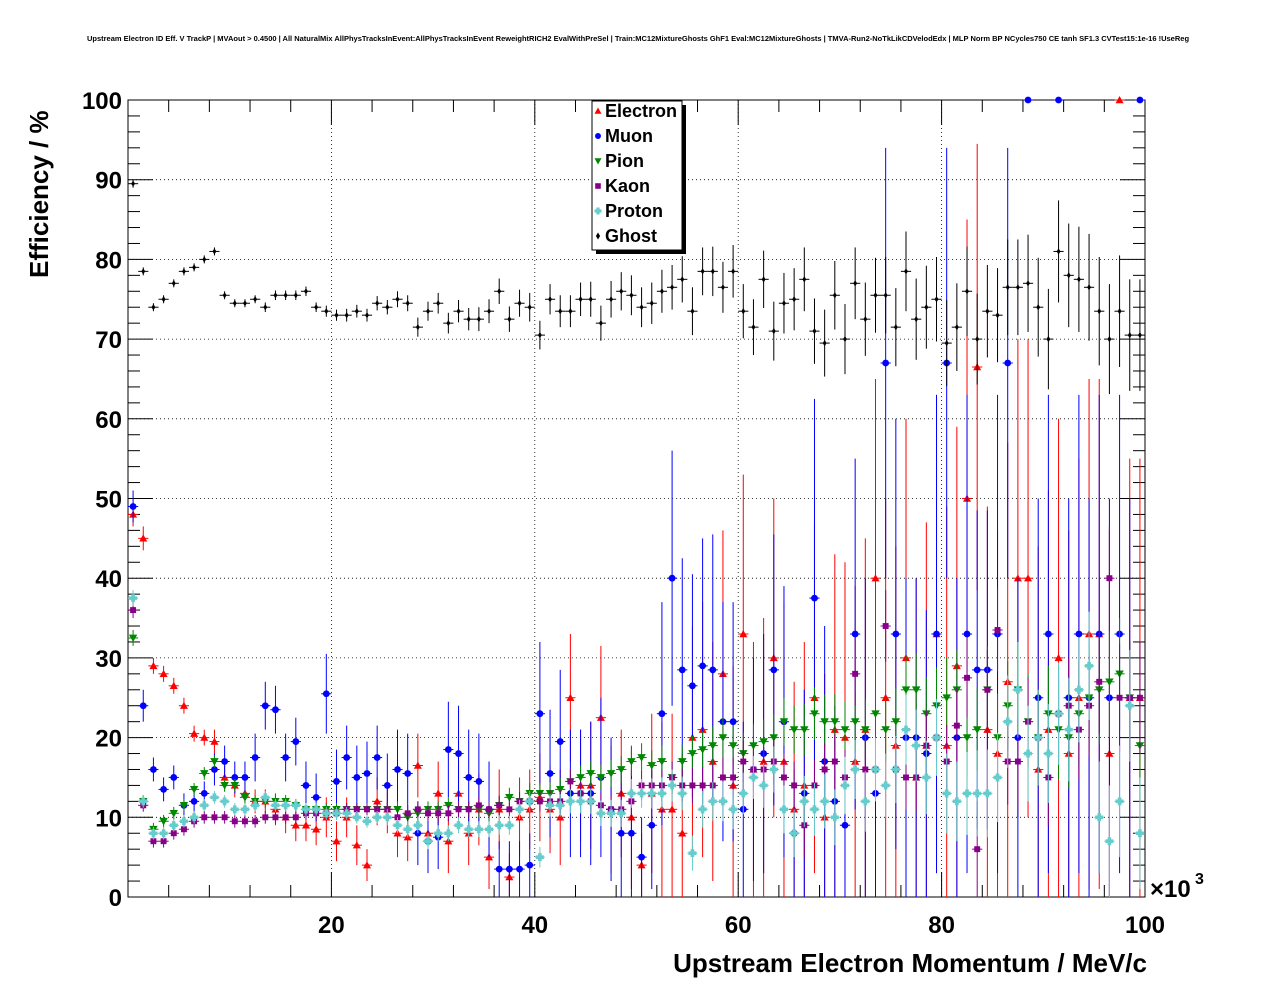 This screenshot has width=1276, height=996. I want to click on electron-point, so click(153, 665).